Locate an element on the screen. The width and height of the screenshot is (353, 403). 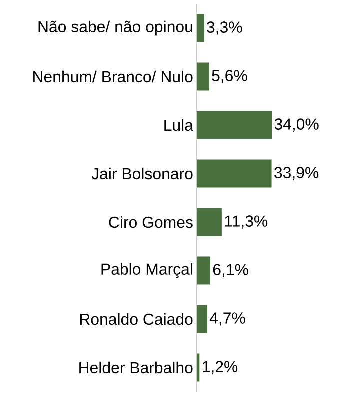
data-label: 4,7% is located at coordinates (228, 319).